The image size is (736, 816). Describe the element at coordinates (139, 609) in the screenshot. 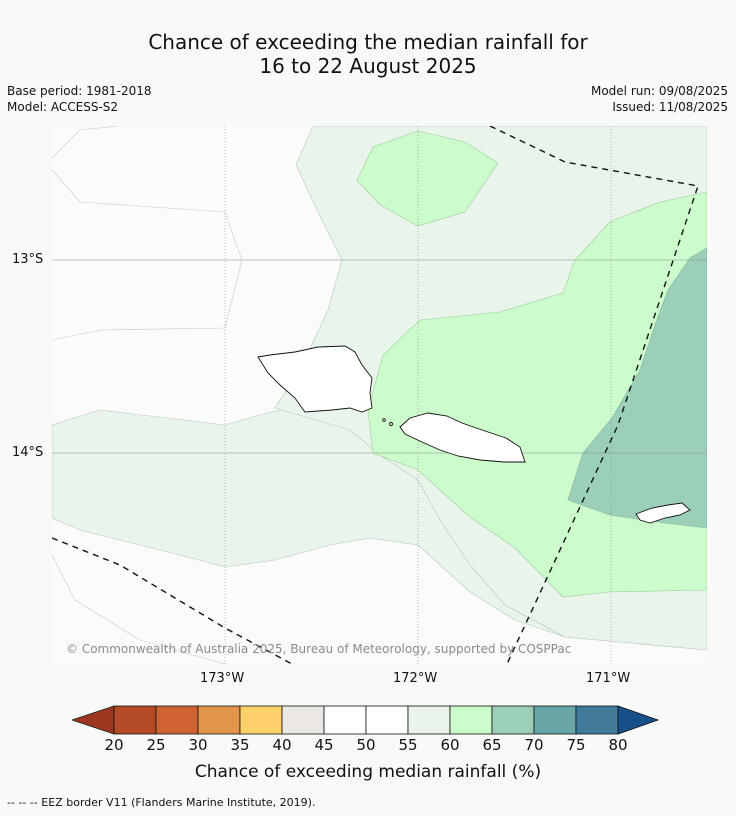

I see `contour-west-c` at that location.